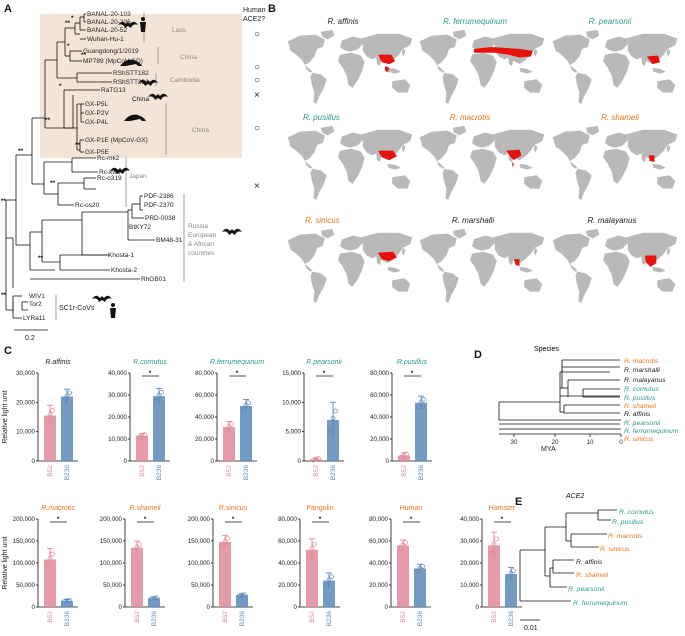 Image resolution: width=685 pixels, height=636 pixels. I want to click on chart-title: Human, so click(411, 508).